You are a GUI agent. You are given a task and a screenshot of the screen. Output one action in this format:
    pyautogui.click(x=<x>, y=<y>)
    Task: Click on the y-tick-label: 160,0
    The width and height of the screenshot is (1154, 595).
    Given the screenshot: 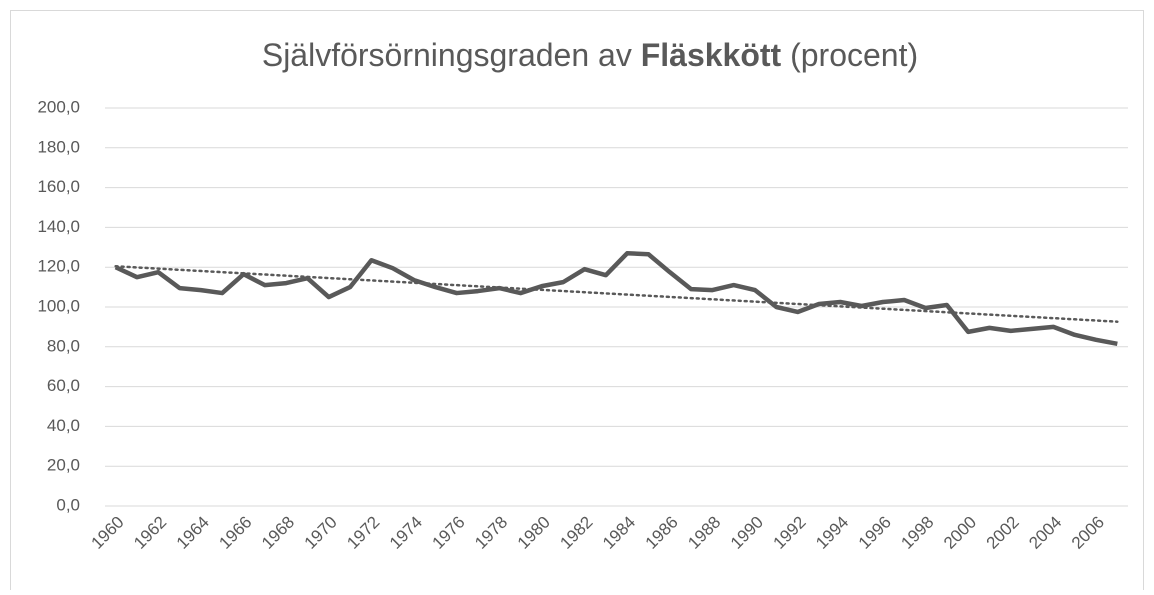 What is the action you would take?
    pyautogui.click(x=58, y=186)
    